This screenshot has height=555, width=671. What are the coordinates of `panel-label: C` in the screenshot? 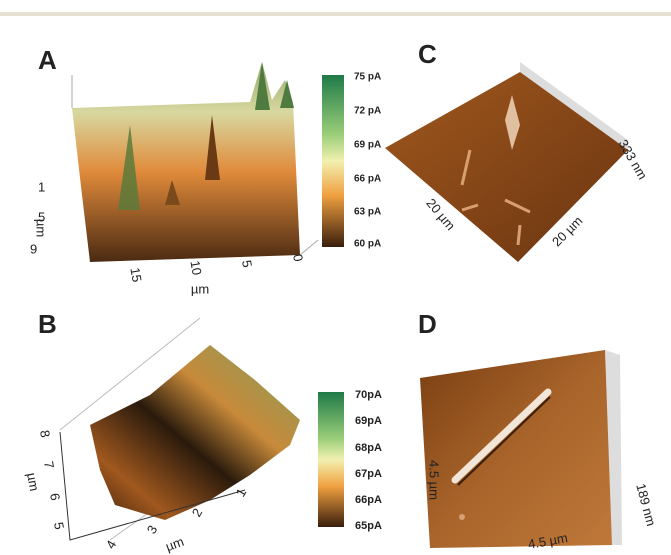 It's located at (427, 54).